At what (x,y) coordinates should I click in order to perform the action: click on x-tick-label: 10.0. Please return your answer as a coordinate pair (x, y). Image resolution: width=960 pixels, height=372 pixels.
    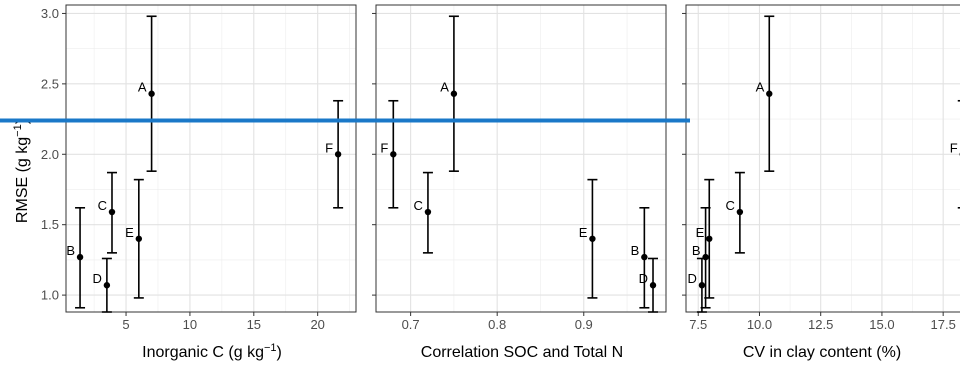
    Looking at the image, I should click on (759, 324).